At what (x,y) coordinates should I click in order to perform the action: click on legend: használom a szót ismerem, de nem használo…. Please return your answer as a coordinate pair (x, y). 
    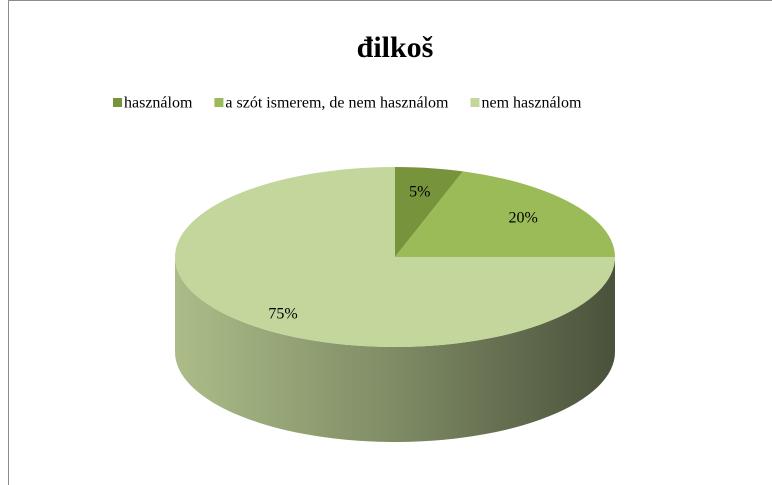
    Looking at the image, I should click on (347, 103).